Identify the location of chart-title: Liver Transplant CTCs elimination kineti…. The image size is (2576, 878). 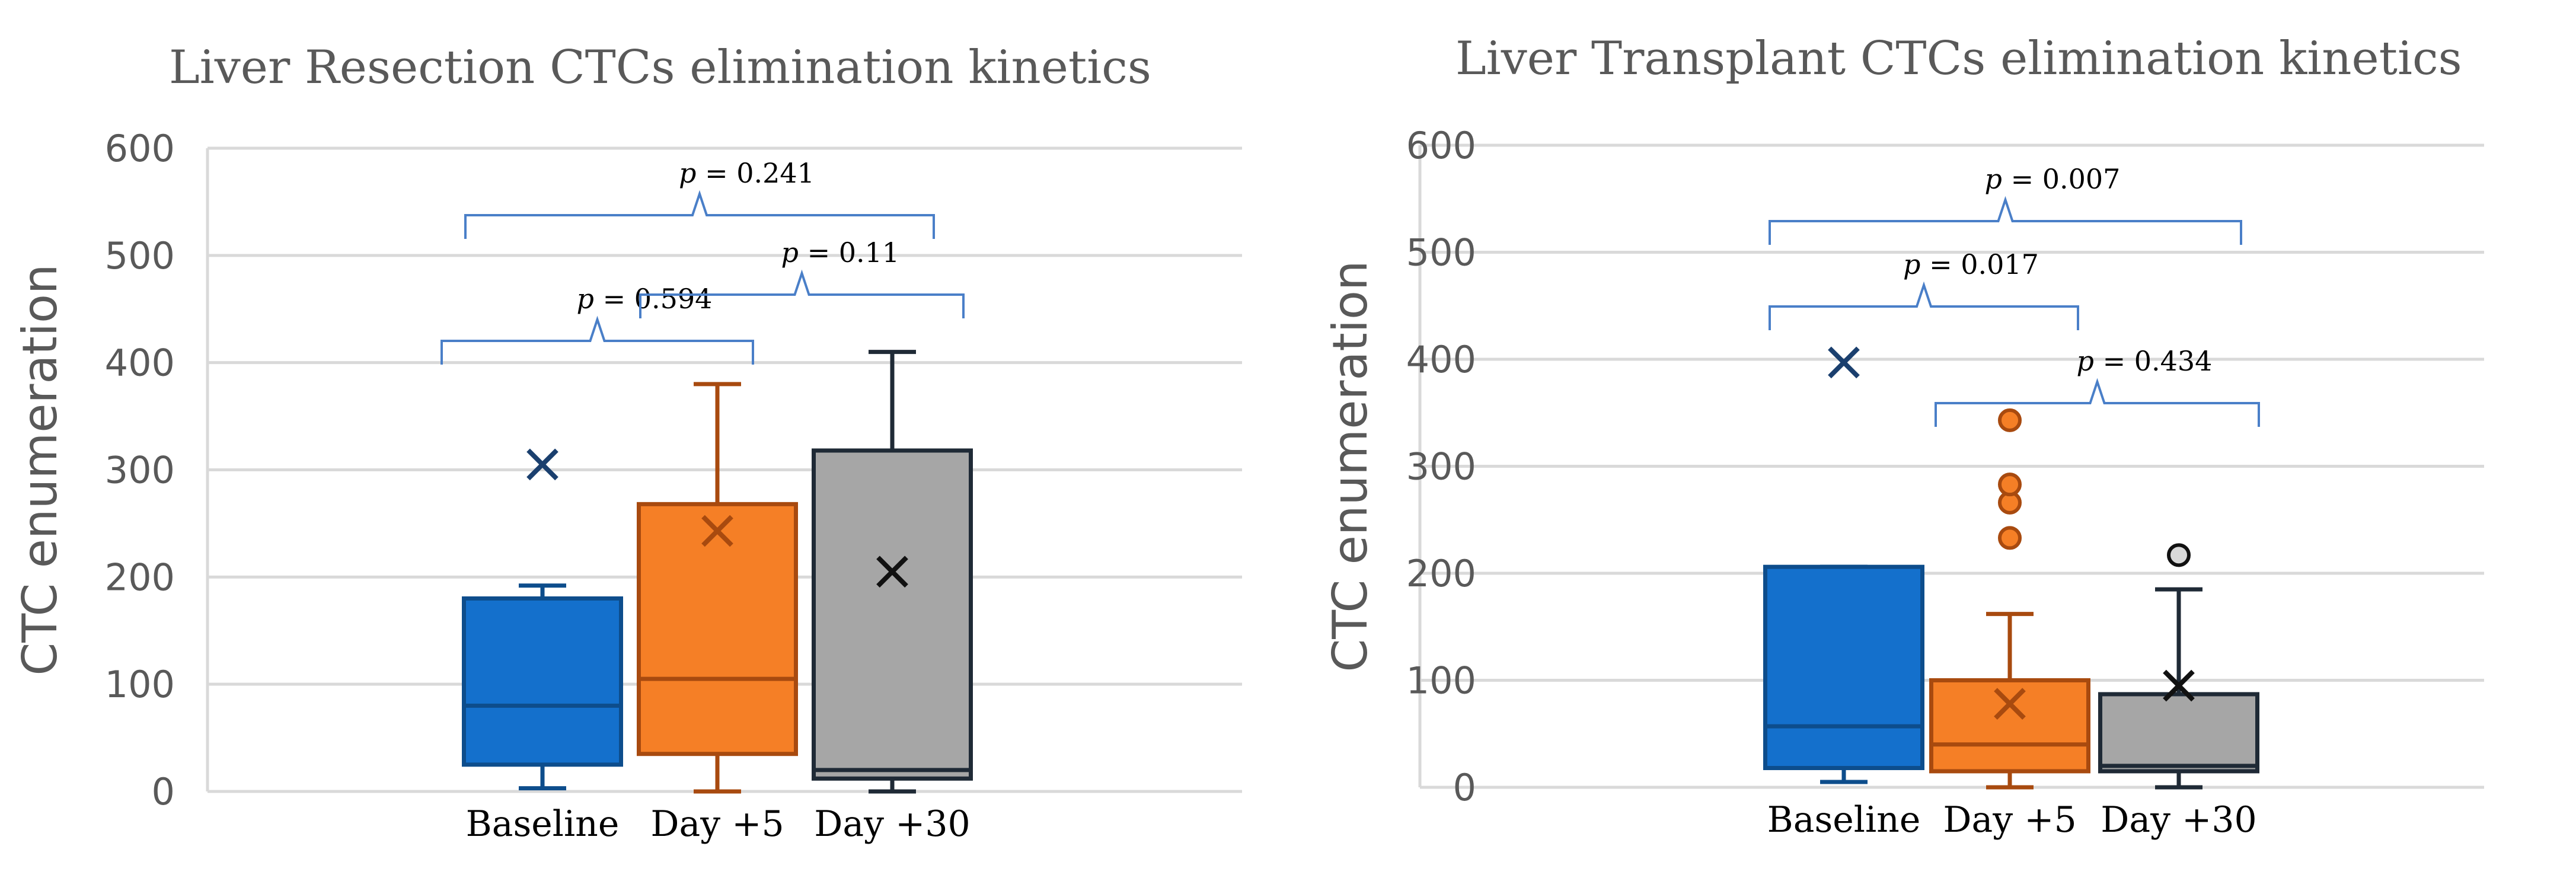
(1958, 59).